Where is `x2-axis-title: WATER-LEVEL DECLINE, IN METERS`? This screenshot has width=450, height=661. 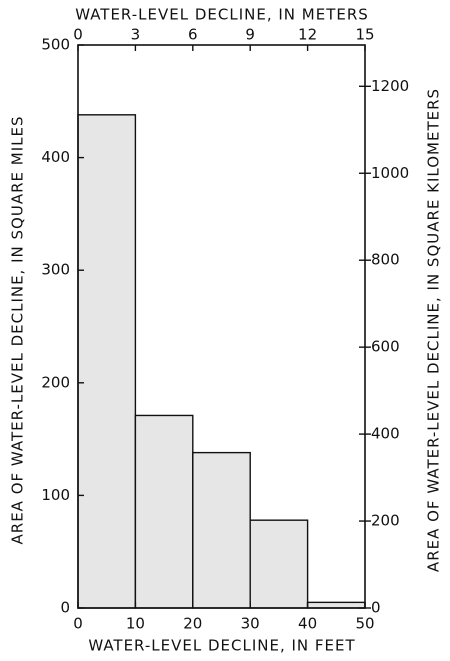
x2-axis-title: WATER-LEVEL DECLINE, IN METERS is located at coordinates (222, 15).